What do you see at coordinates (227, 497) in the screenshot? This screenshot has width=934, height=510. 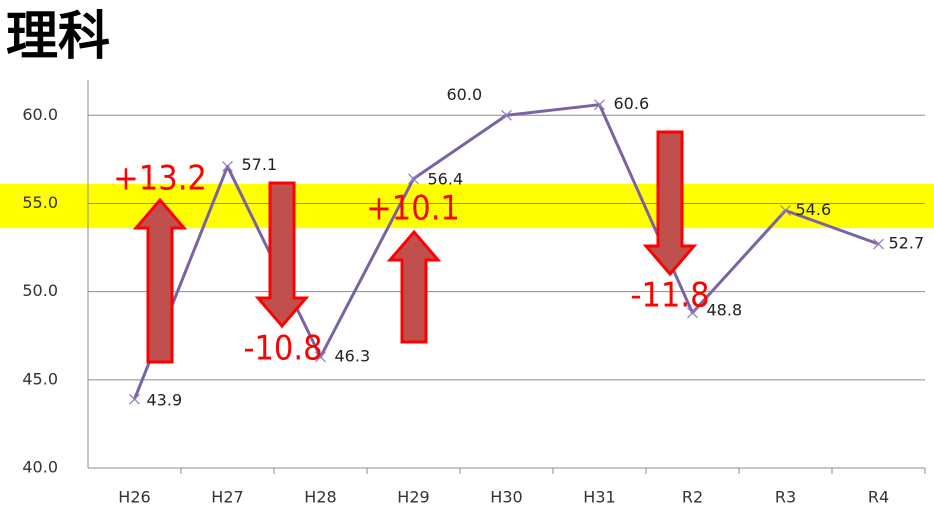 I see `x-tick-label: H27` at bounding box center [227, 497].